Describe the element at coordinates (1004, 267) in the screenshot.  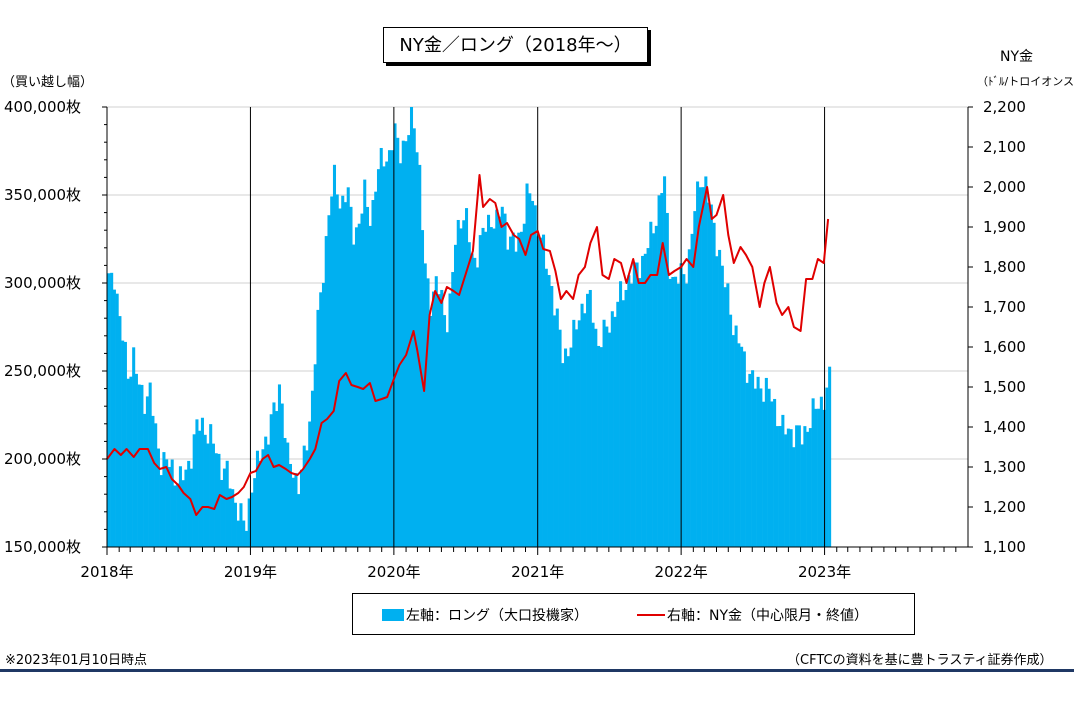
I see `right-tick-label: 1,800` at that location.